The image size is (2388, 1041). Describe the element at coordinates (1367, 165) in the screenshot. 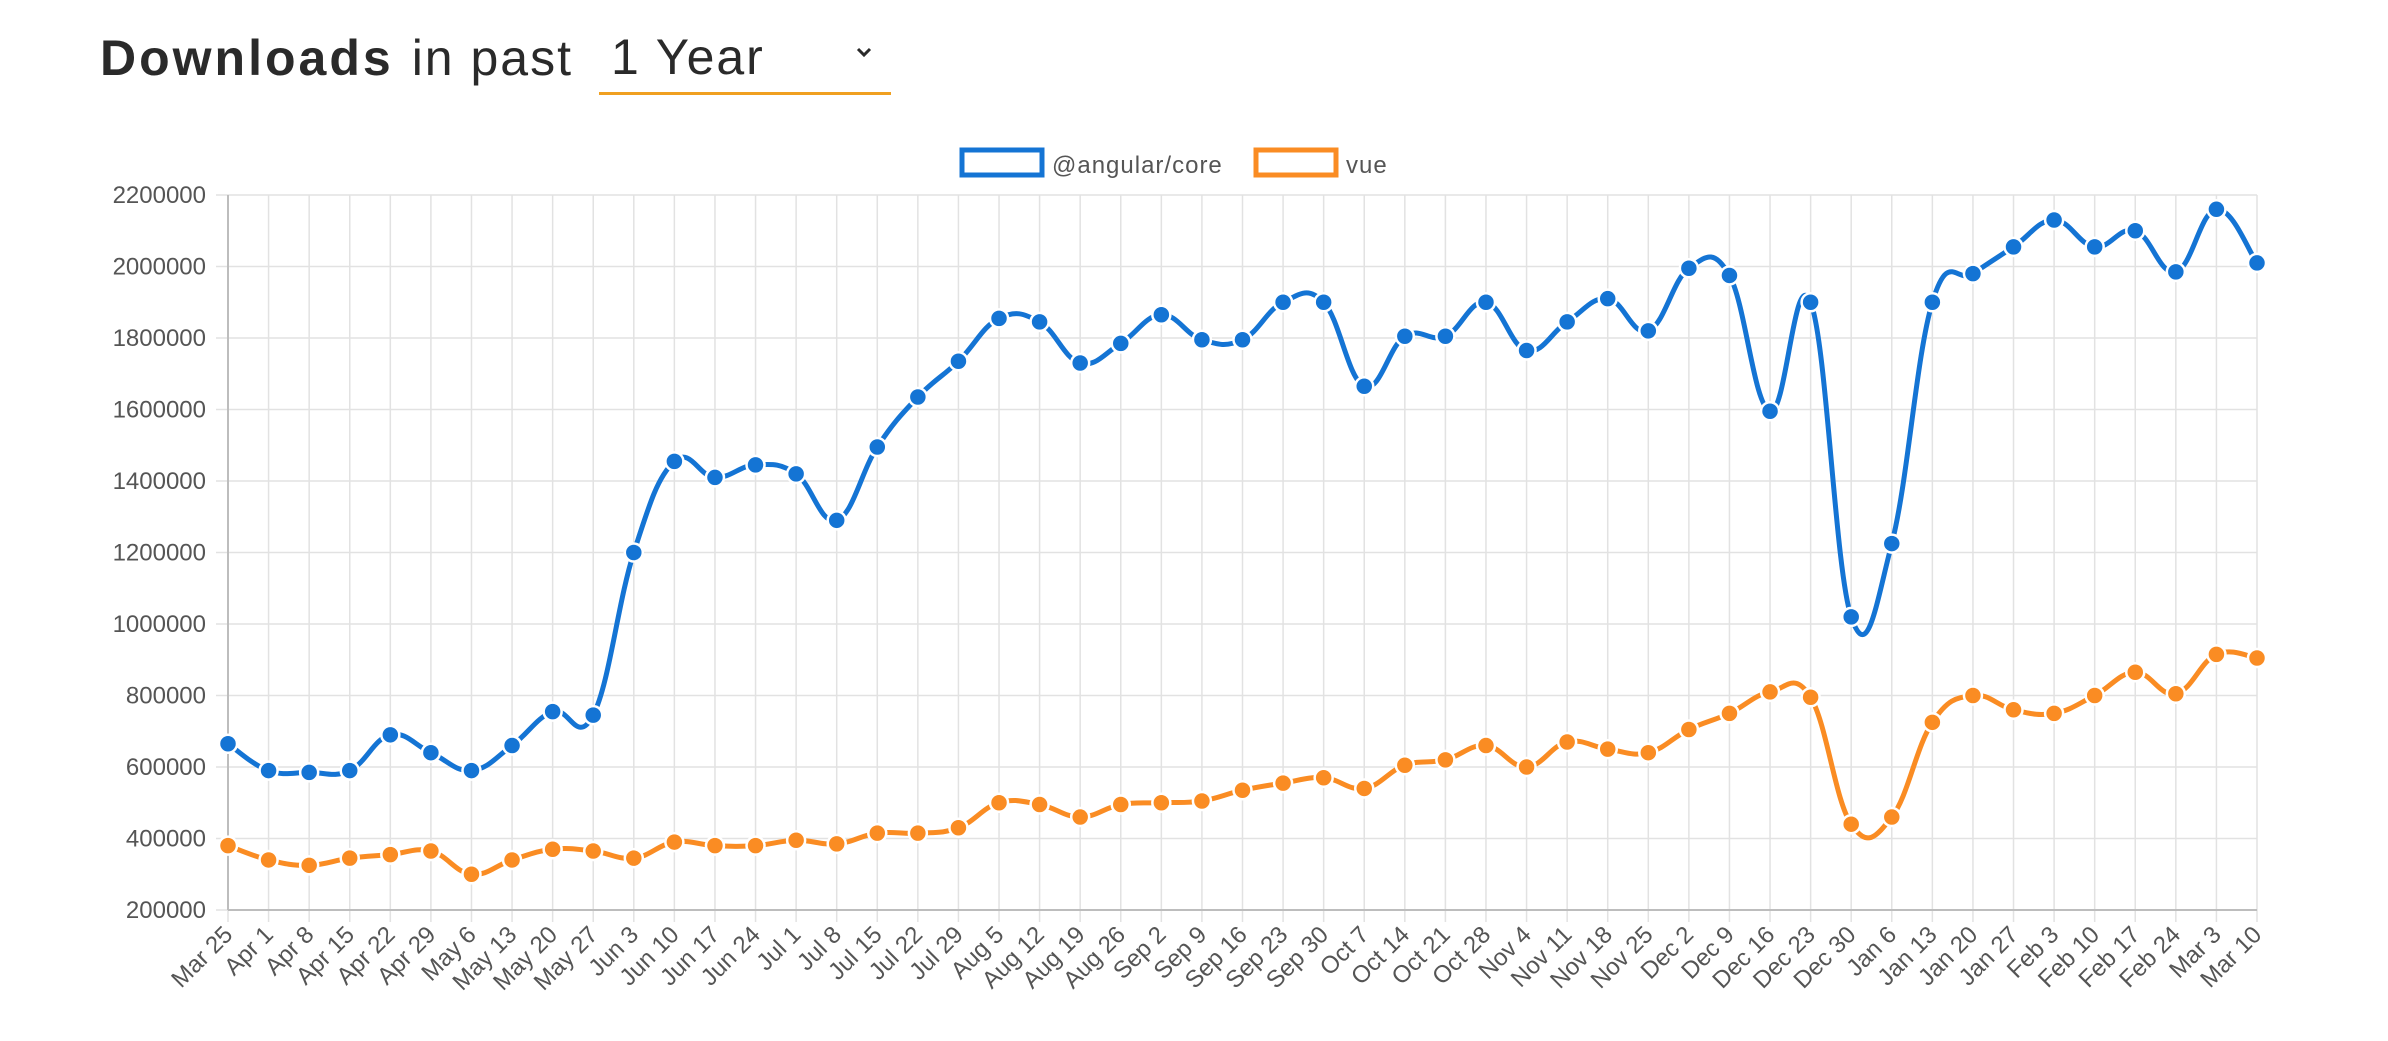

I see `legend-label-vue: vue` at that location.